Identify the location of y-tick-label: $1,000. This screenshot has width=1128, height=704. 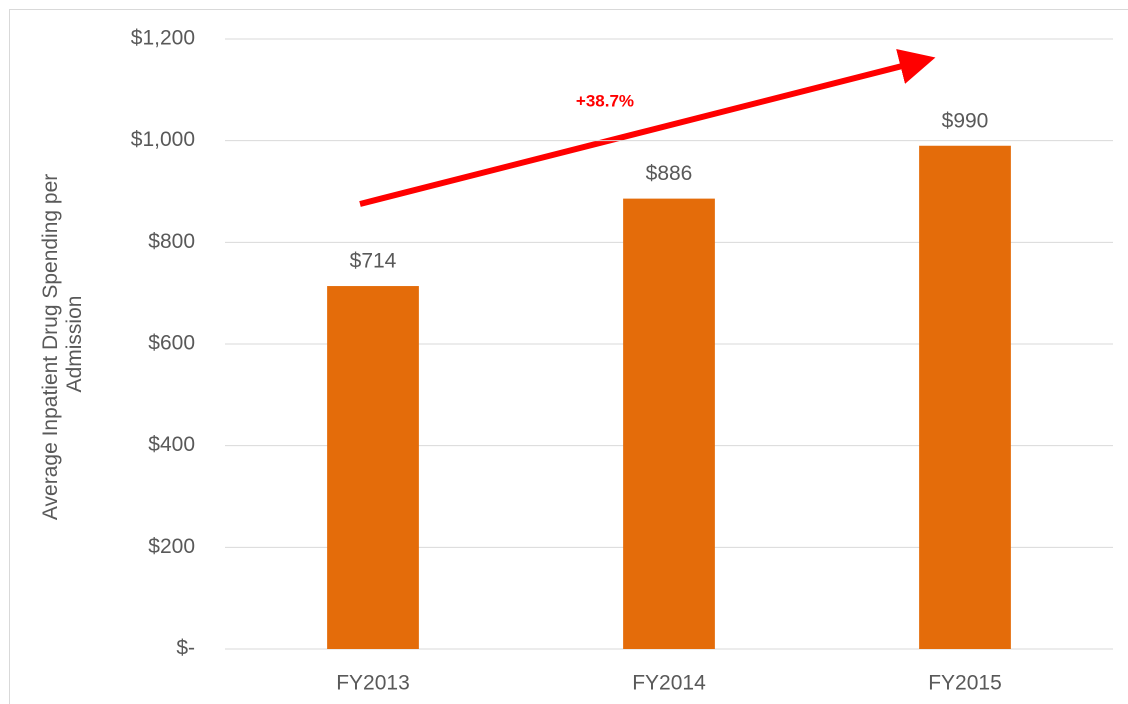
(163, 139).